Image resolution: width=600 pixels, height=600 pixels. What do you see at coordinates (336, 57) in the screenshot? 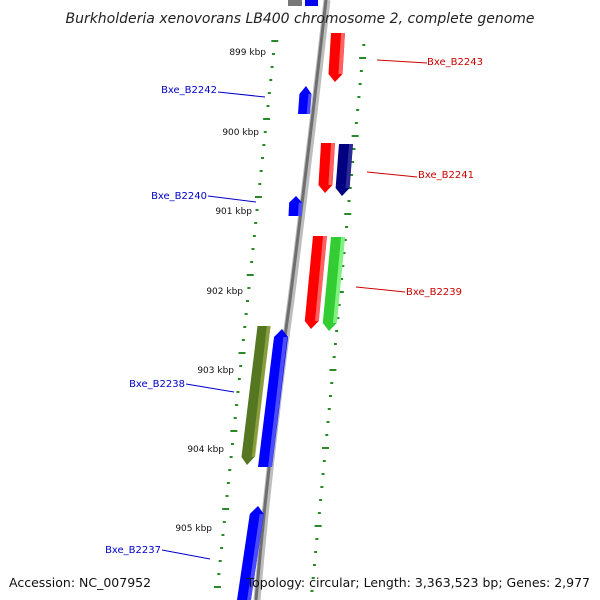
I see `gene-bxe-b2243` at bounding box center [336, 57].